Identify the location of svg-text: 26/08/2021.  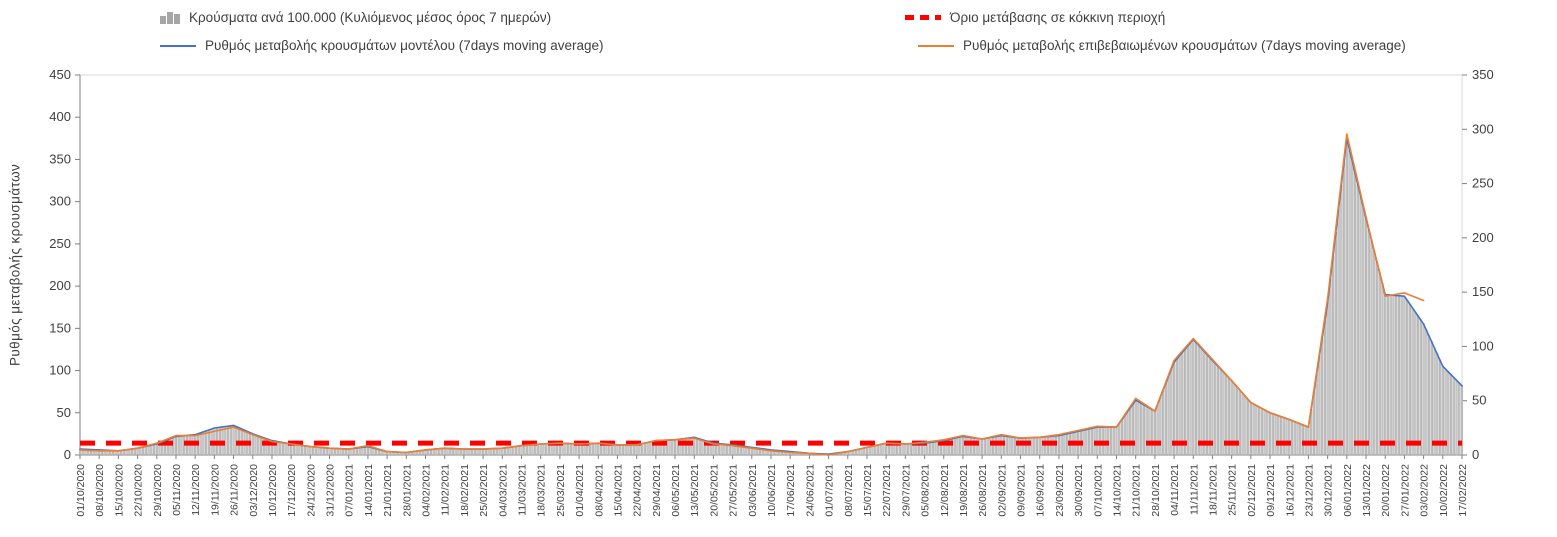
(983, 490).